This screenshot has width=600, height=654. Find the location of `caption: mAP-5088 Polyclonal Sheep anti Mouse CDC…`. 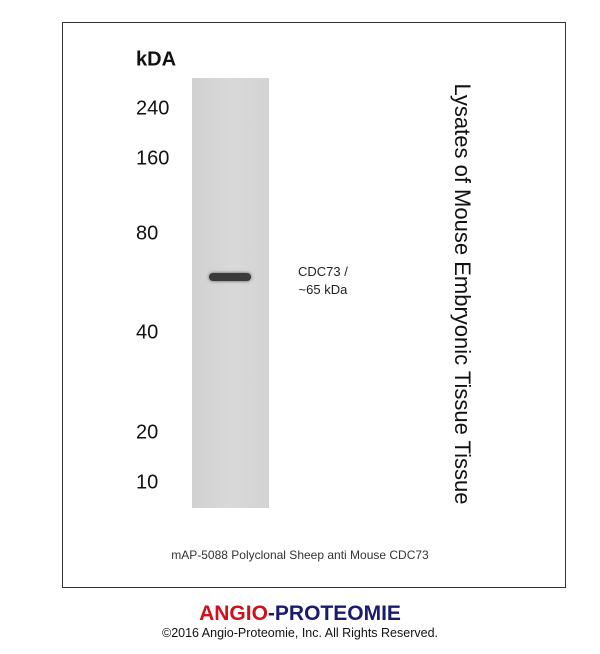

caption: mAP-5088 Polyclonal Sheep anti Mouse CDC… is located at coordinates (300, 555).